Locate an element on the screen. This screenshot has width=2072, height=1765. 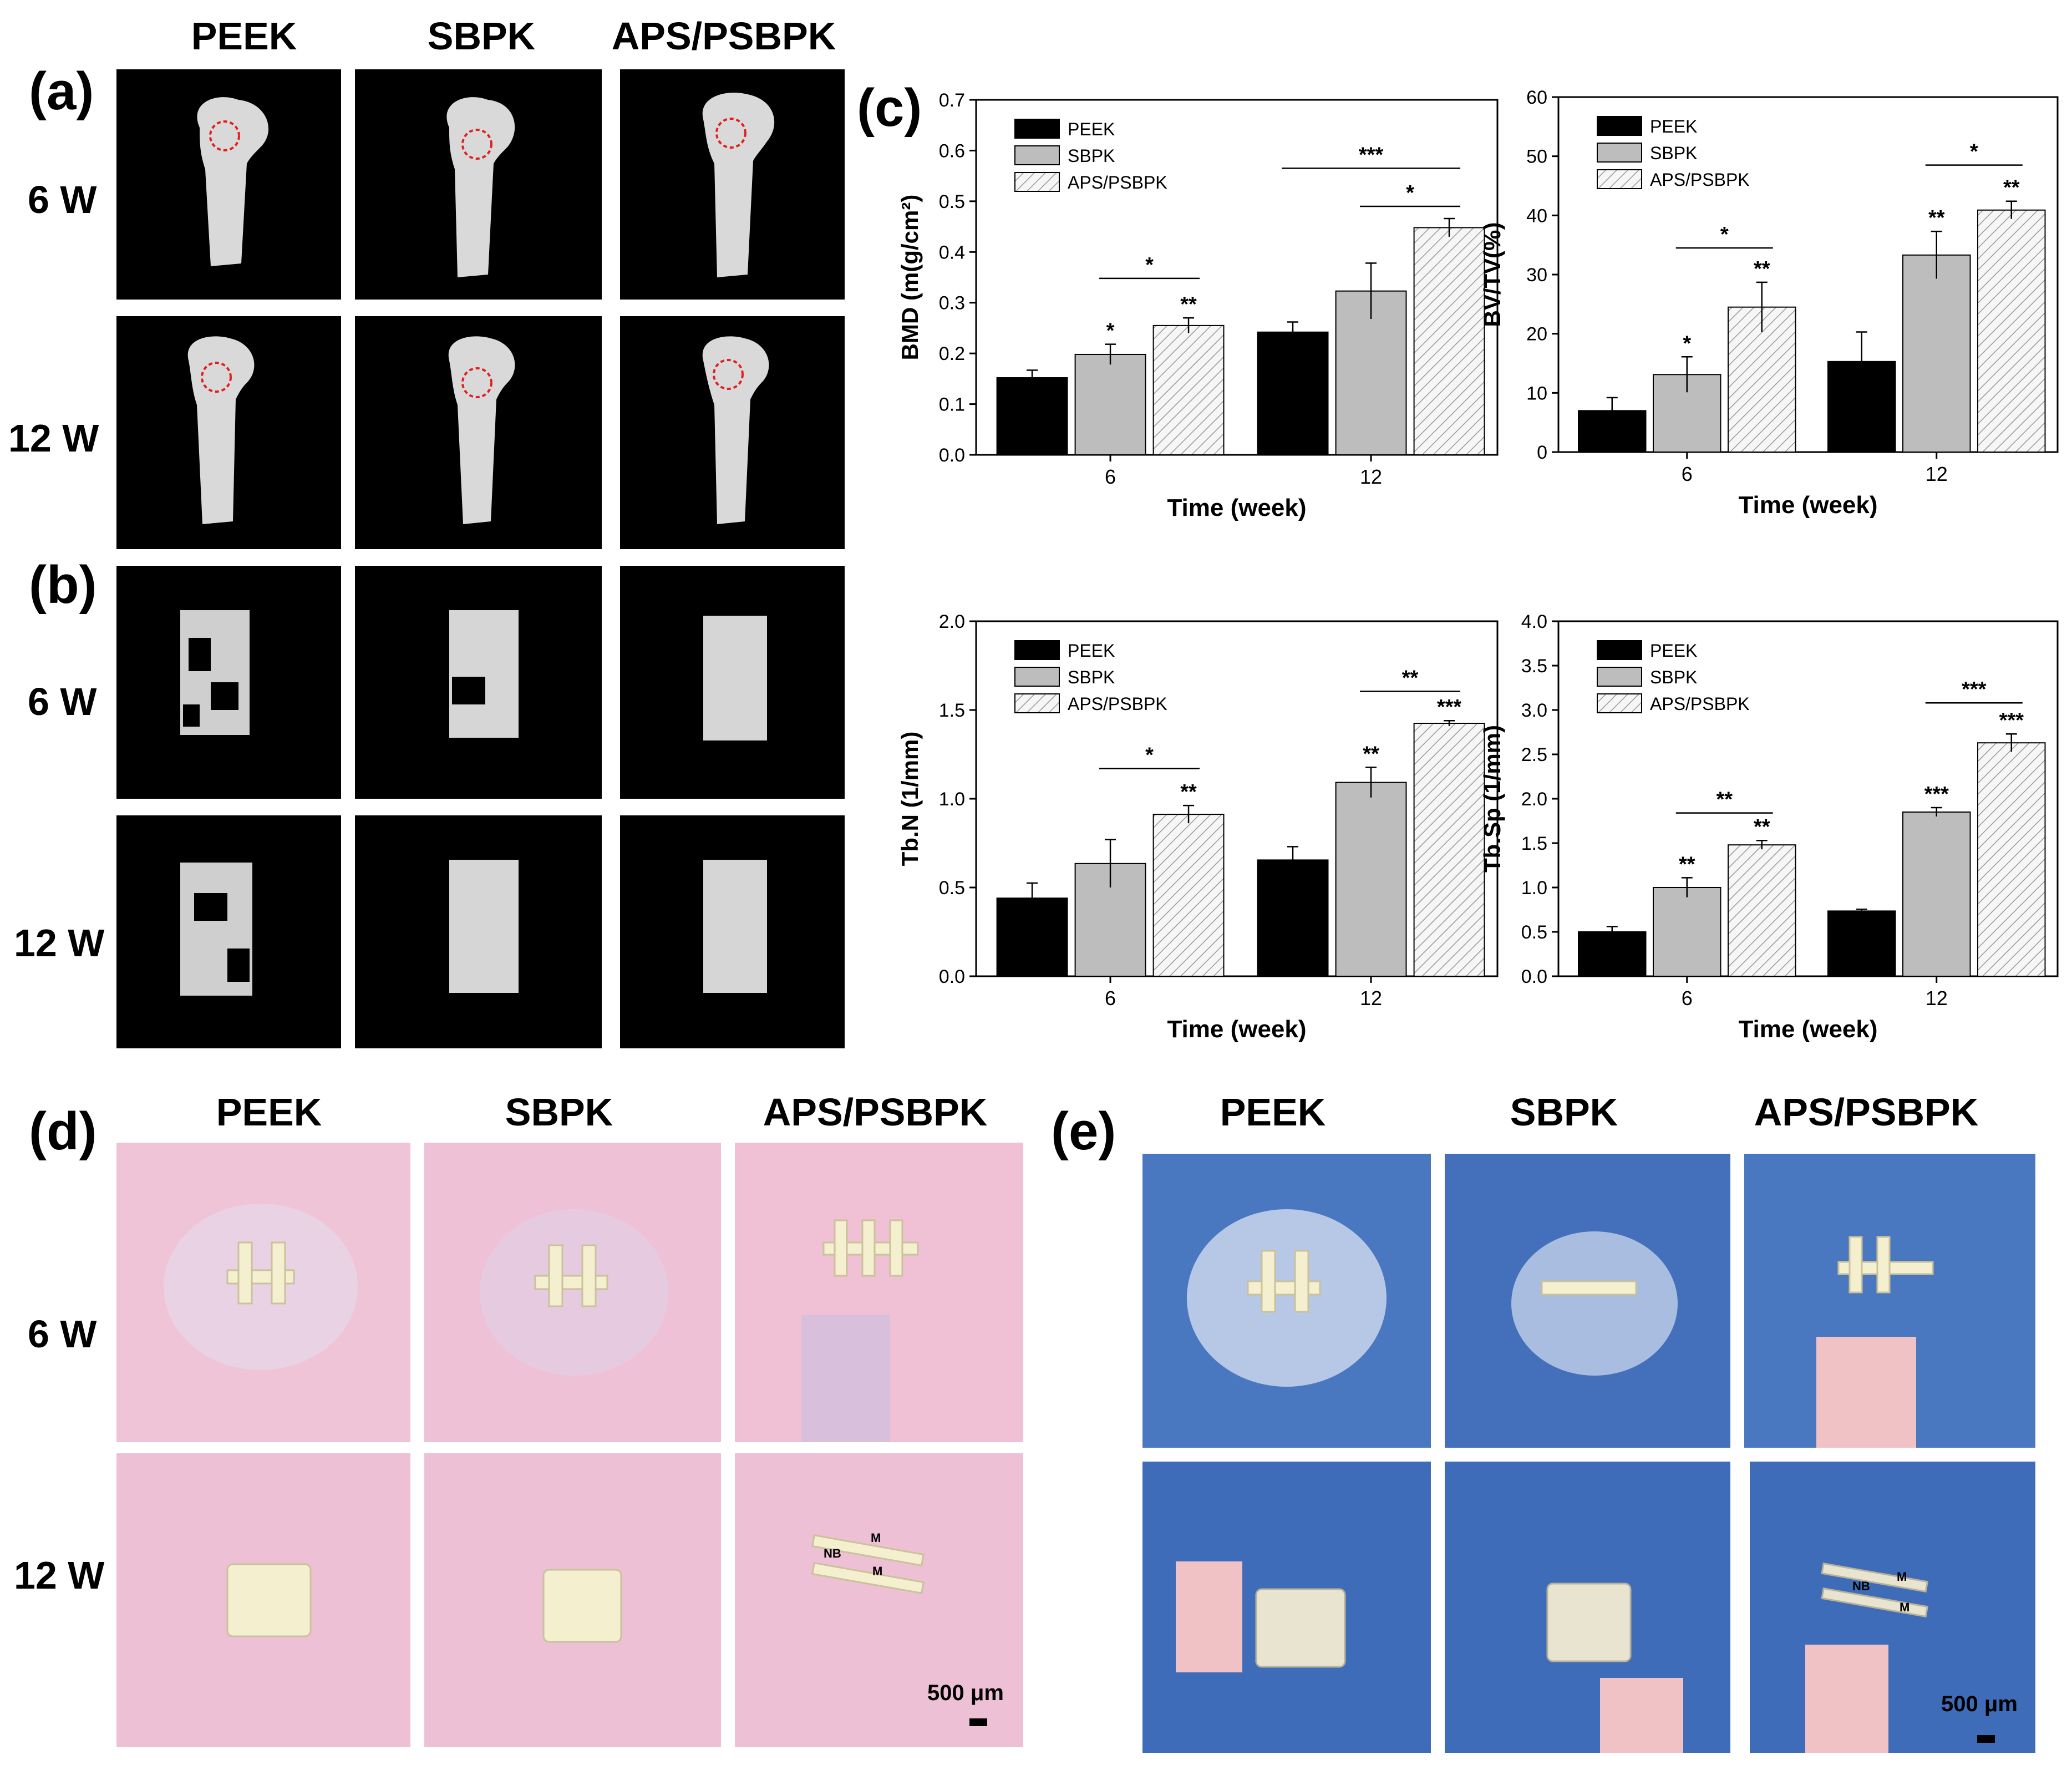
scale-bar-mt is located at coordinates (1986, 1739).